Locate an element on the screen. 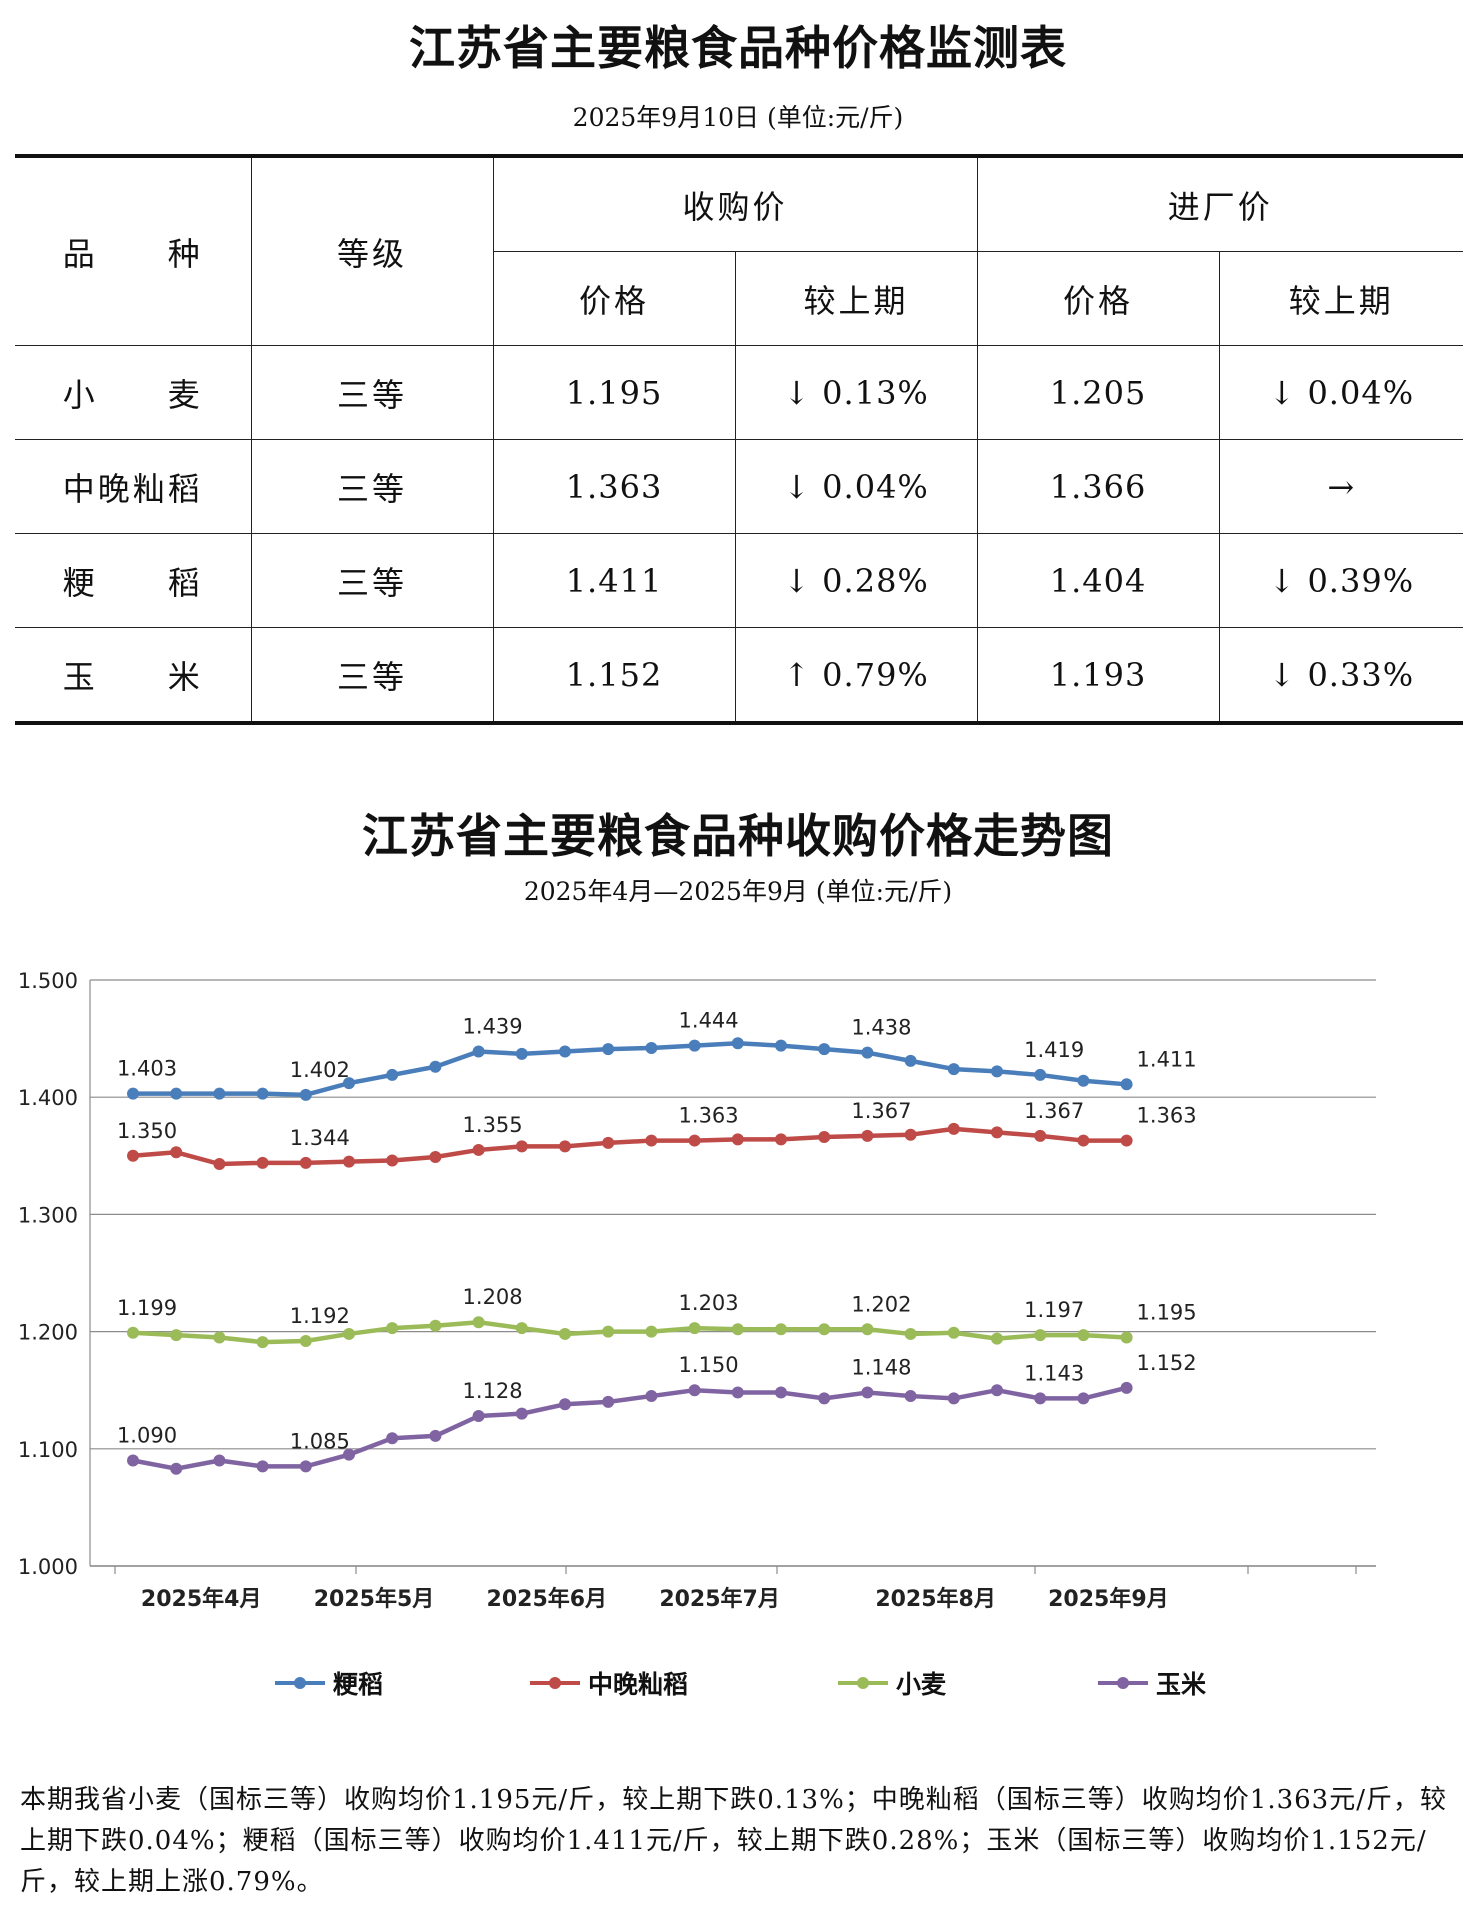 Image resolution: width=1476 pixels, height=1915 pixels. header-grade: 等级 is located at coordinates (372, 250).